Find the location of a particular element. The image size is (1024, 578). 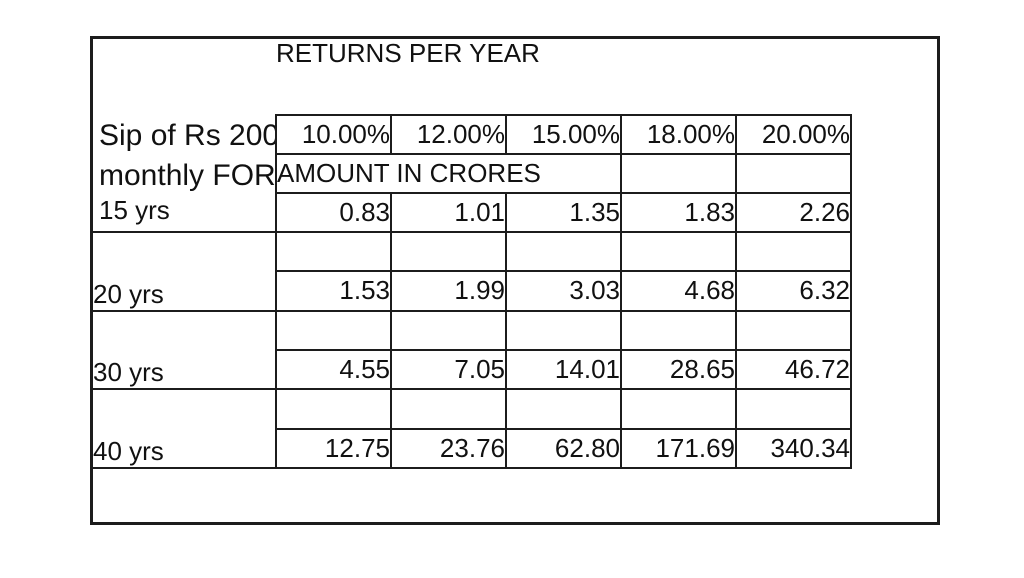

amount-unit-row: AMOUNT IN CRORES is located at coordinates (473, 173).